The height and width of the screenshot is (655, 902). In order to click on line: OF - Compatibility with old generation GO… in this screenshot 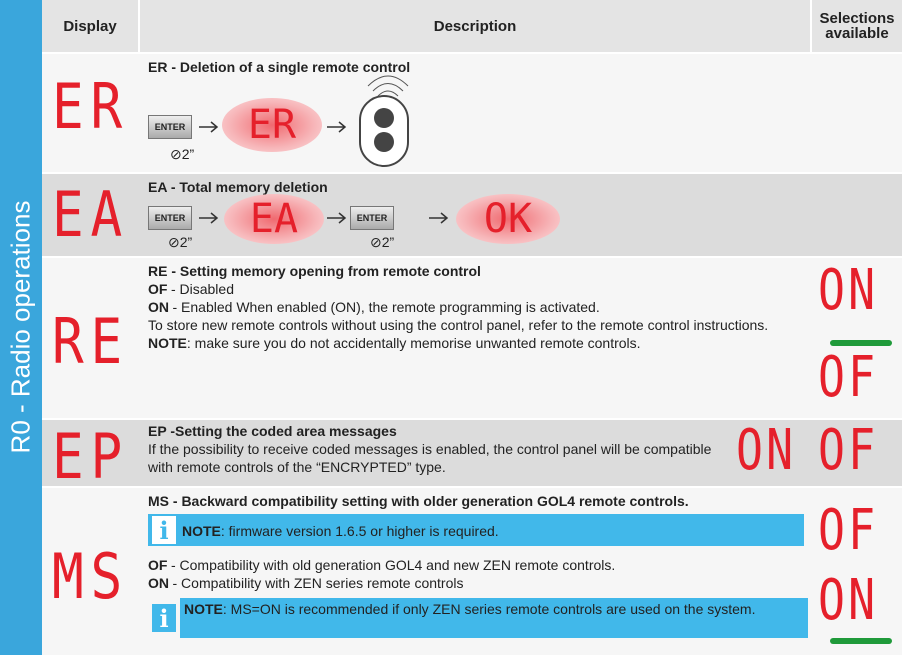, I will do `click(381, 565)`.